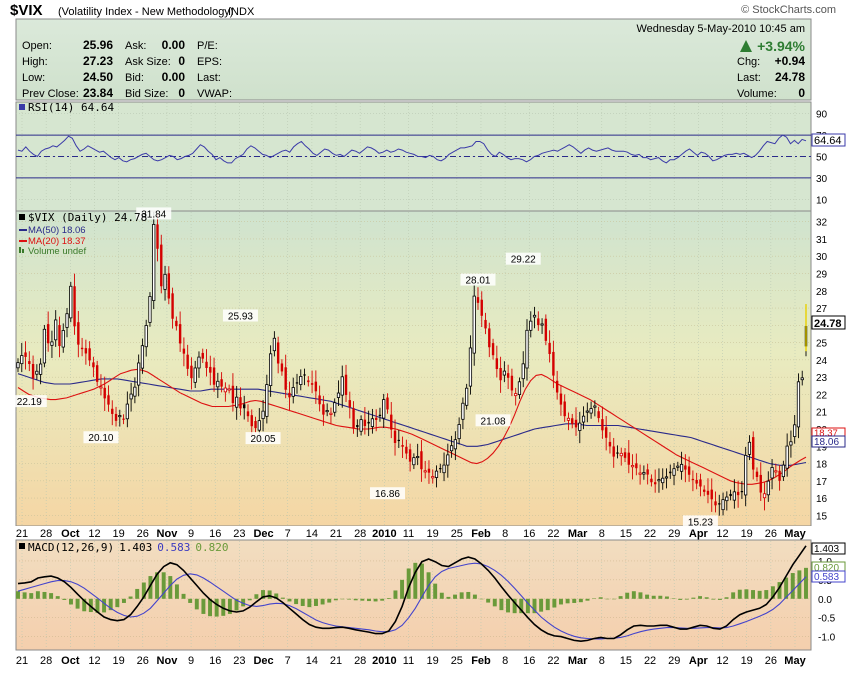  What do you see at coordinates (46, 534) in the screenshot?
I see `x-axis-label: 28` at bounding box center [46, 534].